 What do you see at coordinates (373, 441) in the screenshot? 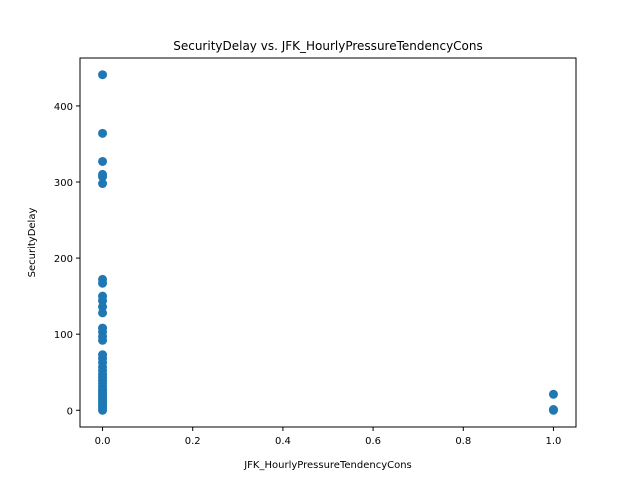
I see `x-tick-label: 0.6` at bounding box center [373, 441].